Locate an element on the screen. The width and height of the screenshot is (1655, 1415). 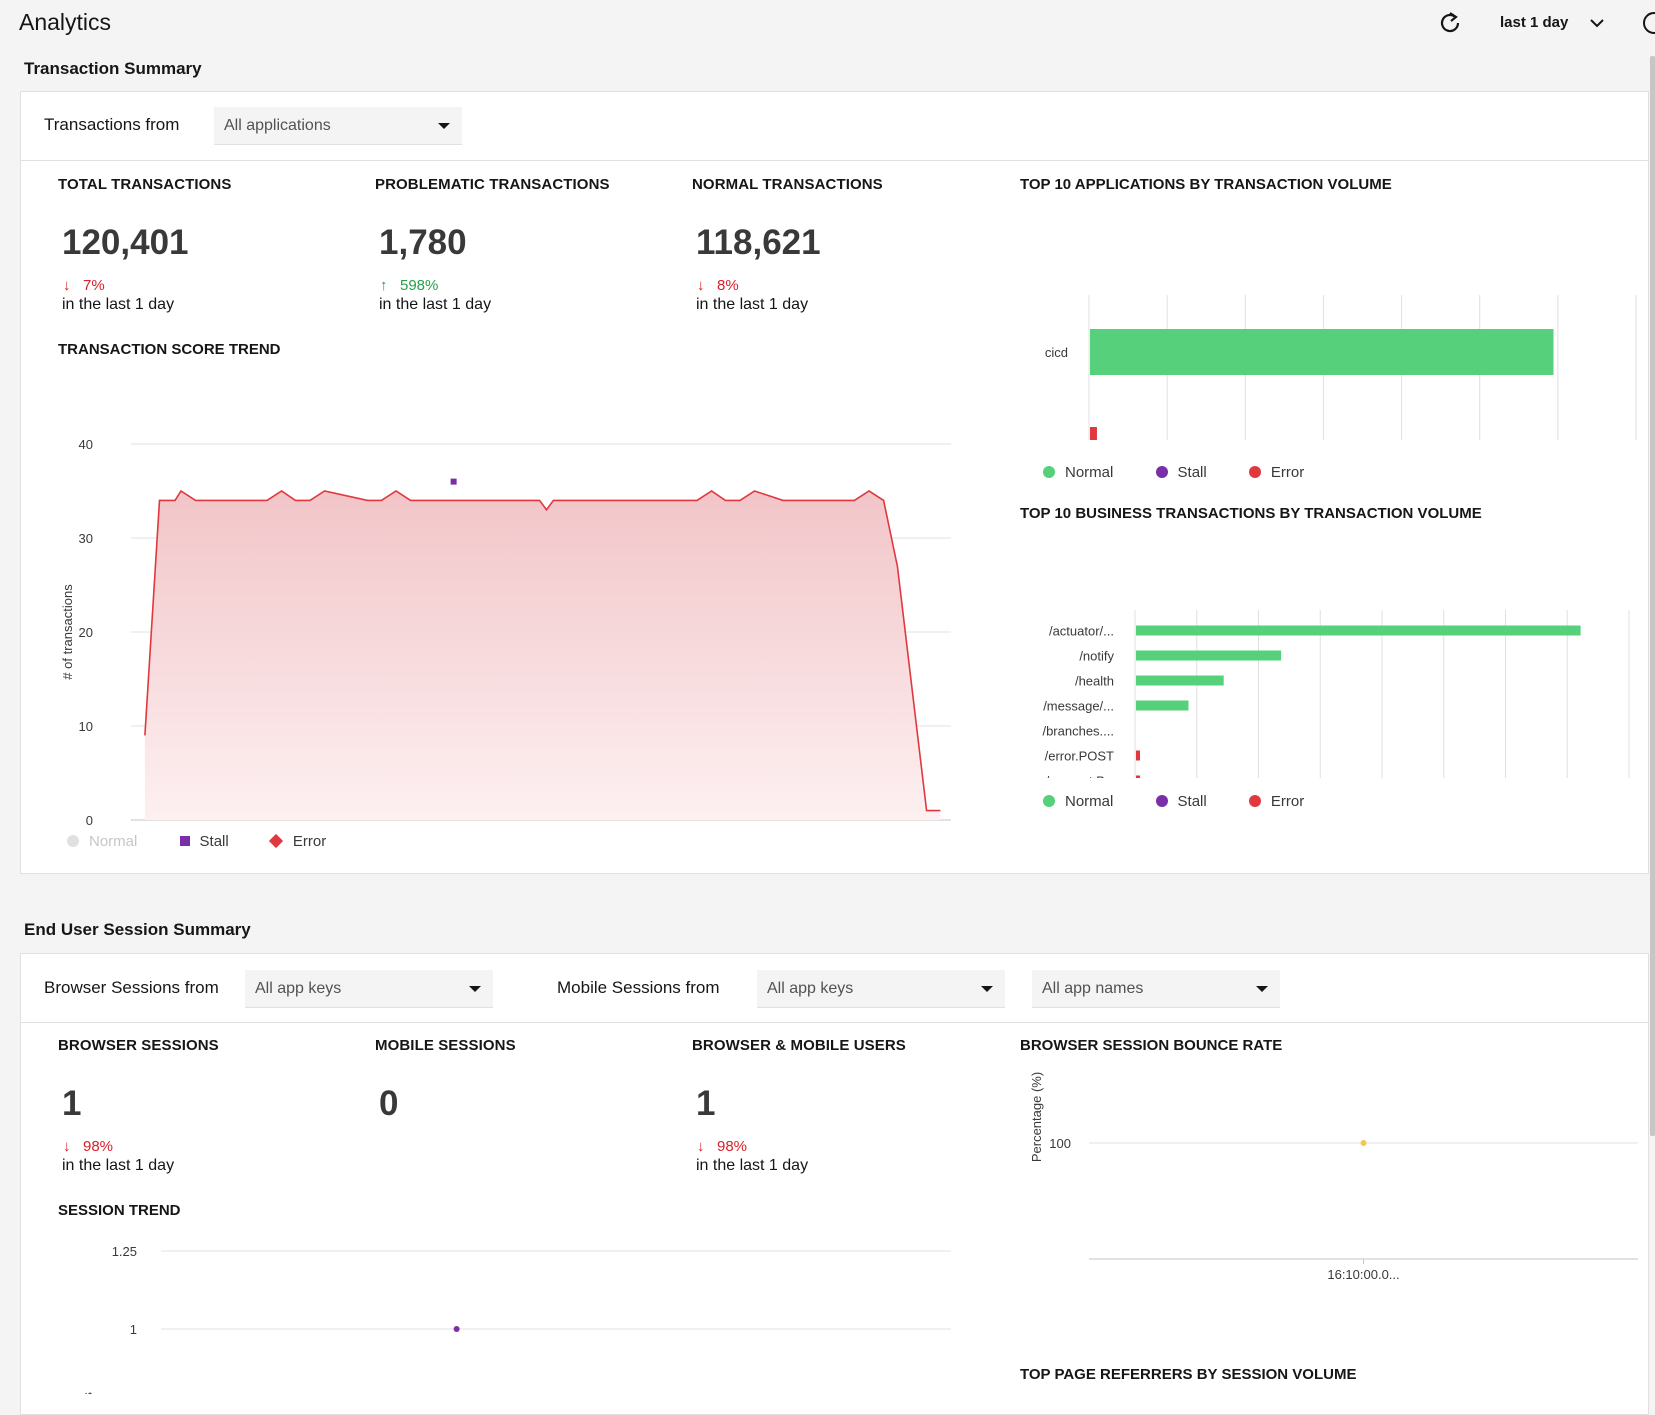
time-range-select: last 1 day is located at coordinates (1534, 22).